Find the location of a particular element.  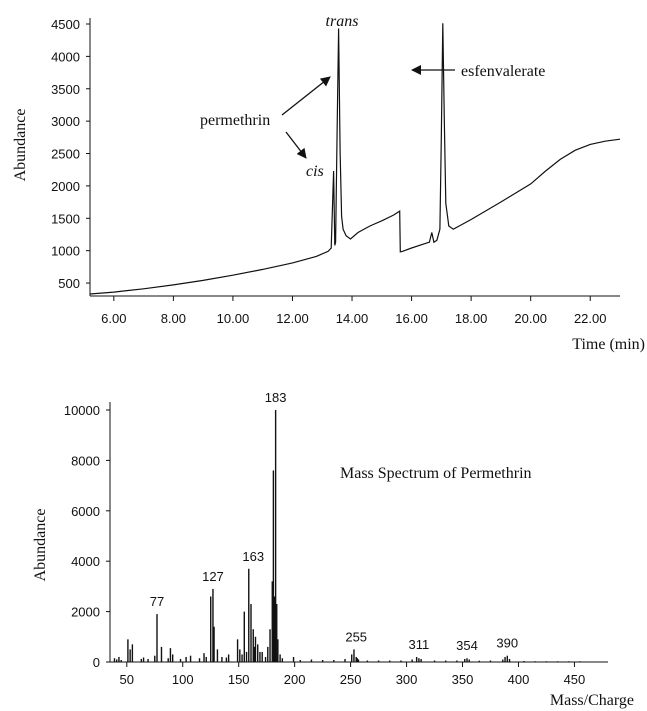

chromatogram-x-tick-label: 16.00 is located at coordinates (411, 318).